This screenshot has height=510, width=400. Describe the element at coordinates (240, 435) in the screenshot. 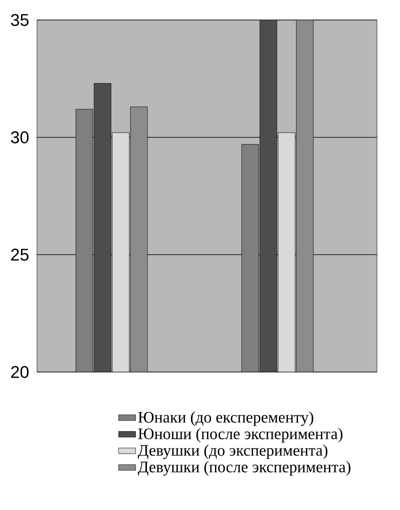

I see `legend-label: Юноши (после эксперимента)` at that location.